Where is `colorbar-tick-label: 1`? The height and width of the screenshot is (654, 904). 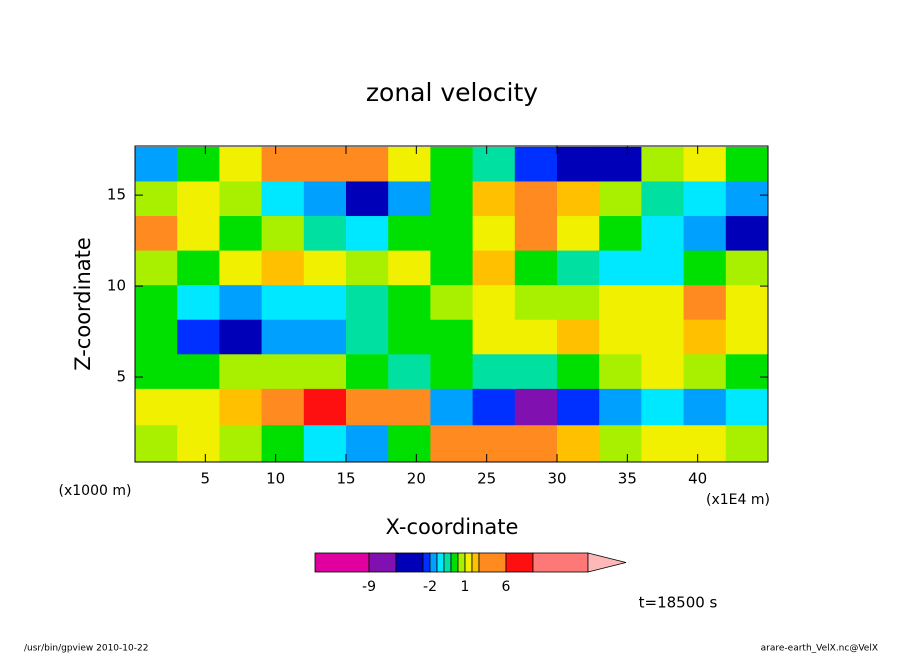 colorbar-tick-label: 1 is located at coordinates (465, 587).